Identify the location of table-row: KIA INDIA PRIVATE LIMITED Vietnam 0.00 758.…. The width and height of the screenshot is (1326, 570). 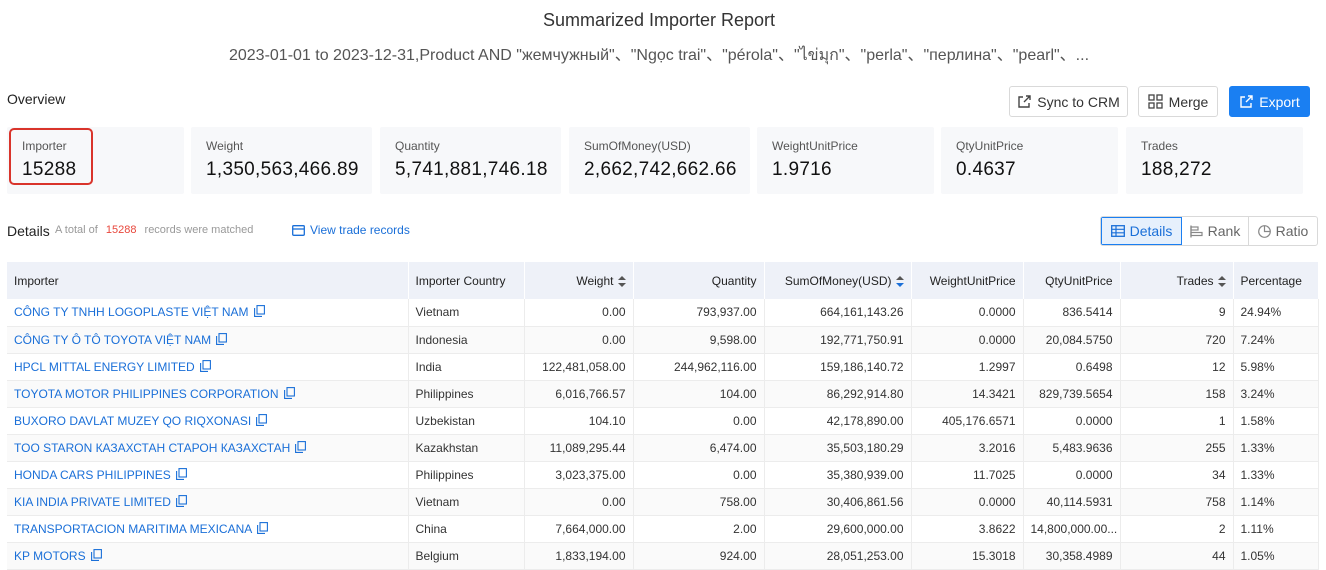
(663, 502).